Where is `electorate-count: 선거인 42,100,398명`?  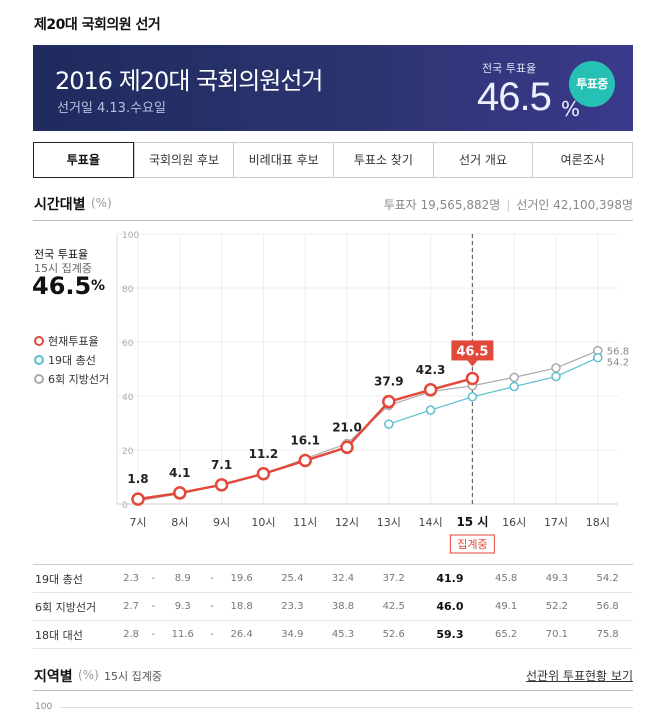 electorate-count: 선거인 42,100,398명 is located at coordinates (574, 205).